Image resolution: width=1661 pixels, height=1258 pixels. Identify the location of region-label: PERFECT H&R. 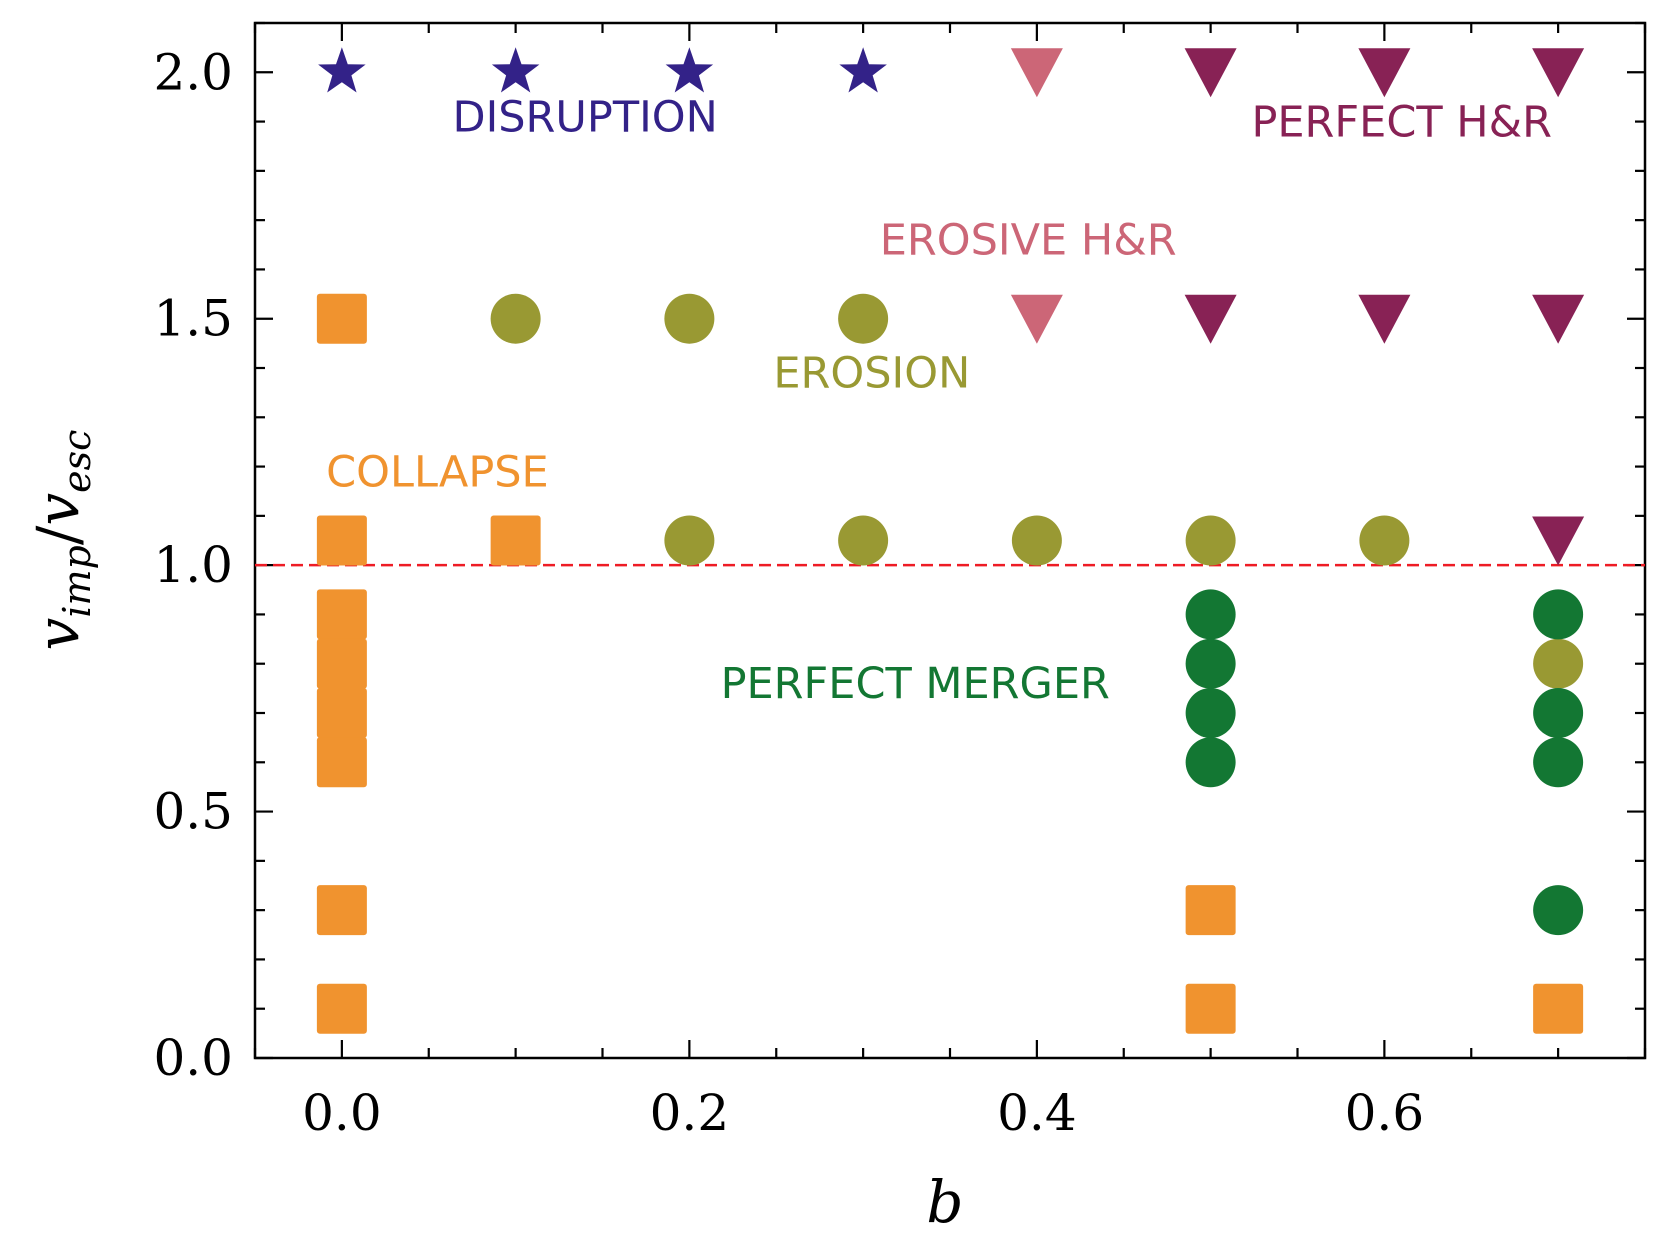
(1401, 122).